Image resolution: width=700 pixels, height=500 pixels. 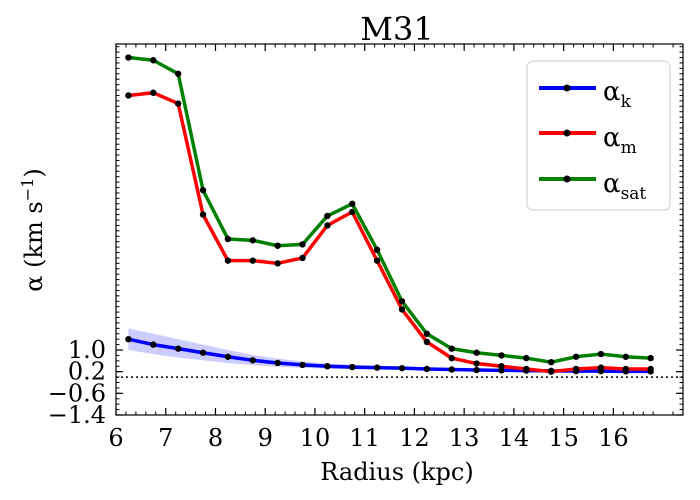 I want to click on legend-label: αsat, so click(x=624, y=186).